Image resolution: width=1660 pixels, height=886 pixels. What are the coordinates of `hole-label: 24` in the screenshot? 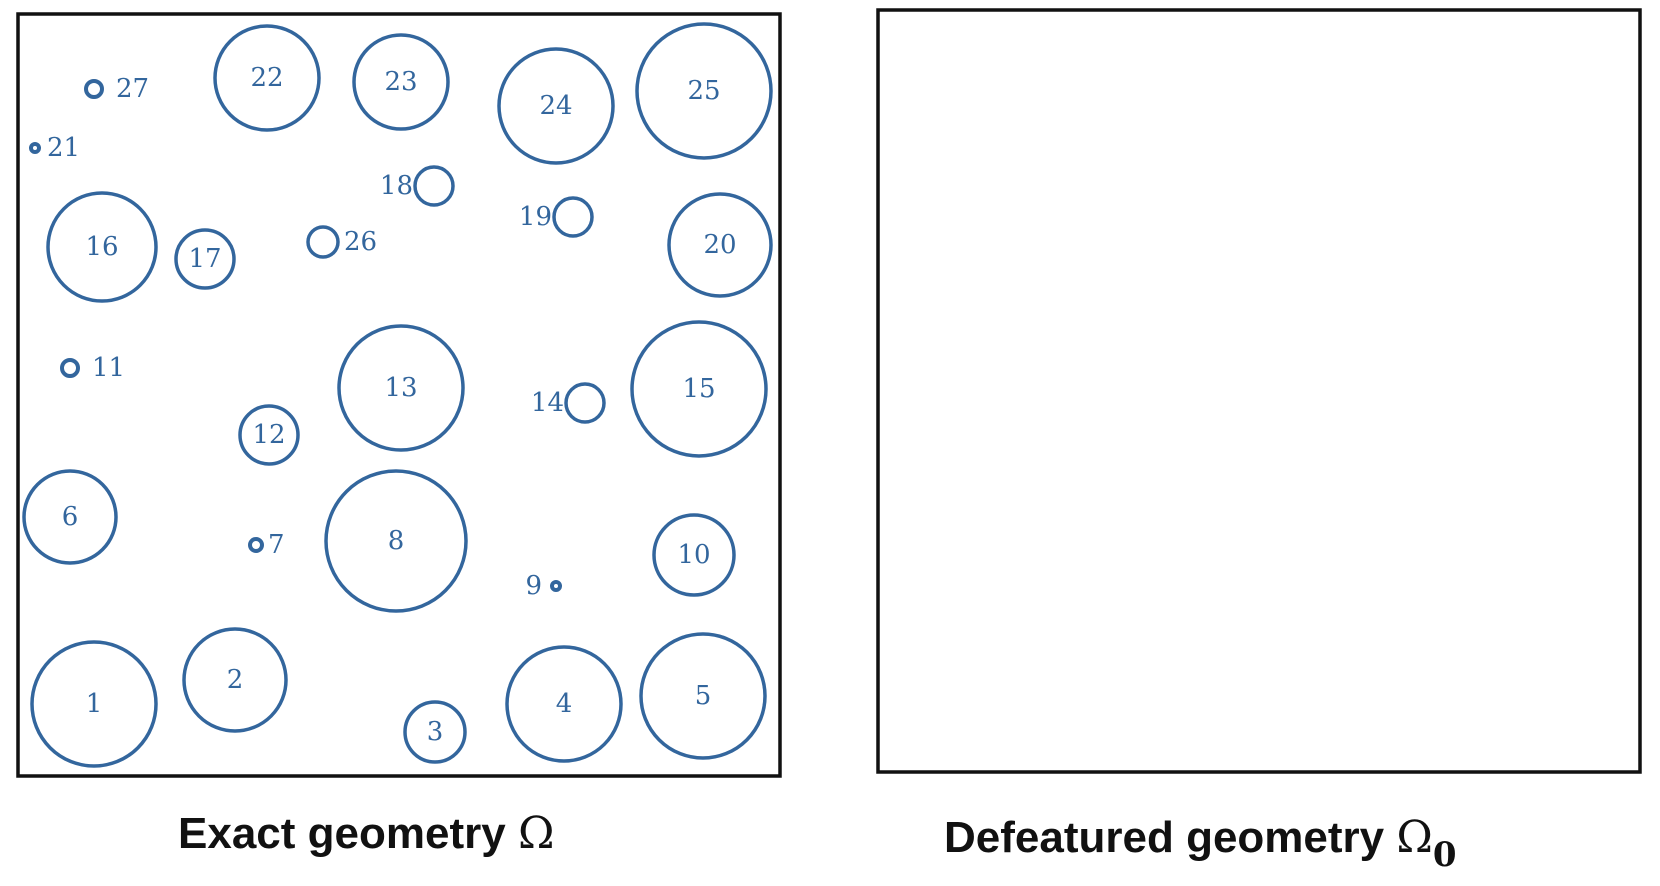 It's located at (555, 106).